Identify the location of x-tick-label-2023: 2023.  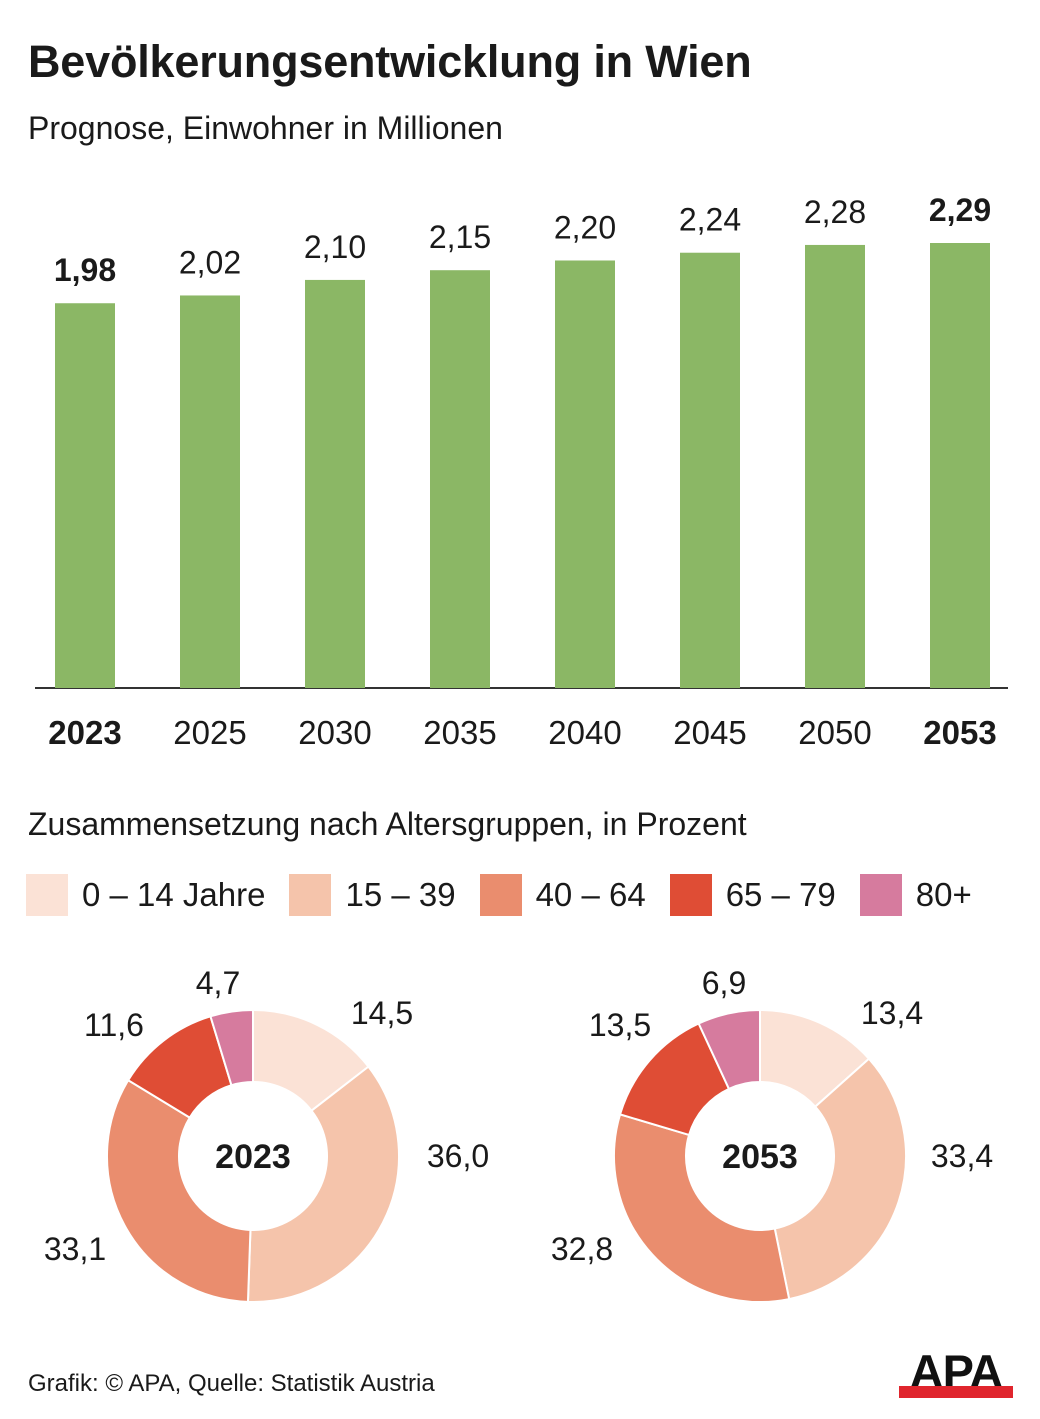
(84, 732).